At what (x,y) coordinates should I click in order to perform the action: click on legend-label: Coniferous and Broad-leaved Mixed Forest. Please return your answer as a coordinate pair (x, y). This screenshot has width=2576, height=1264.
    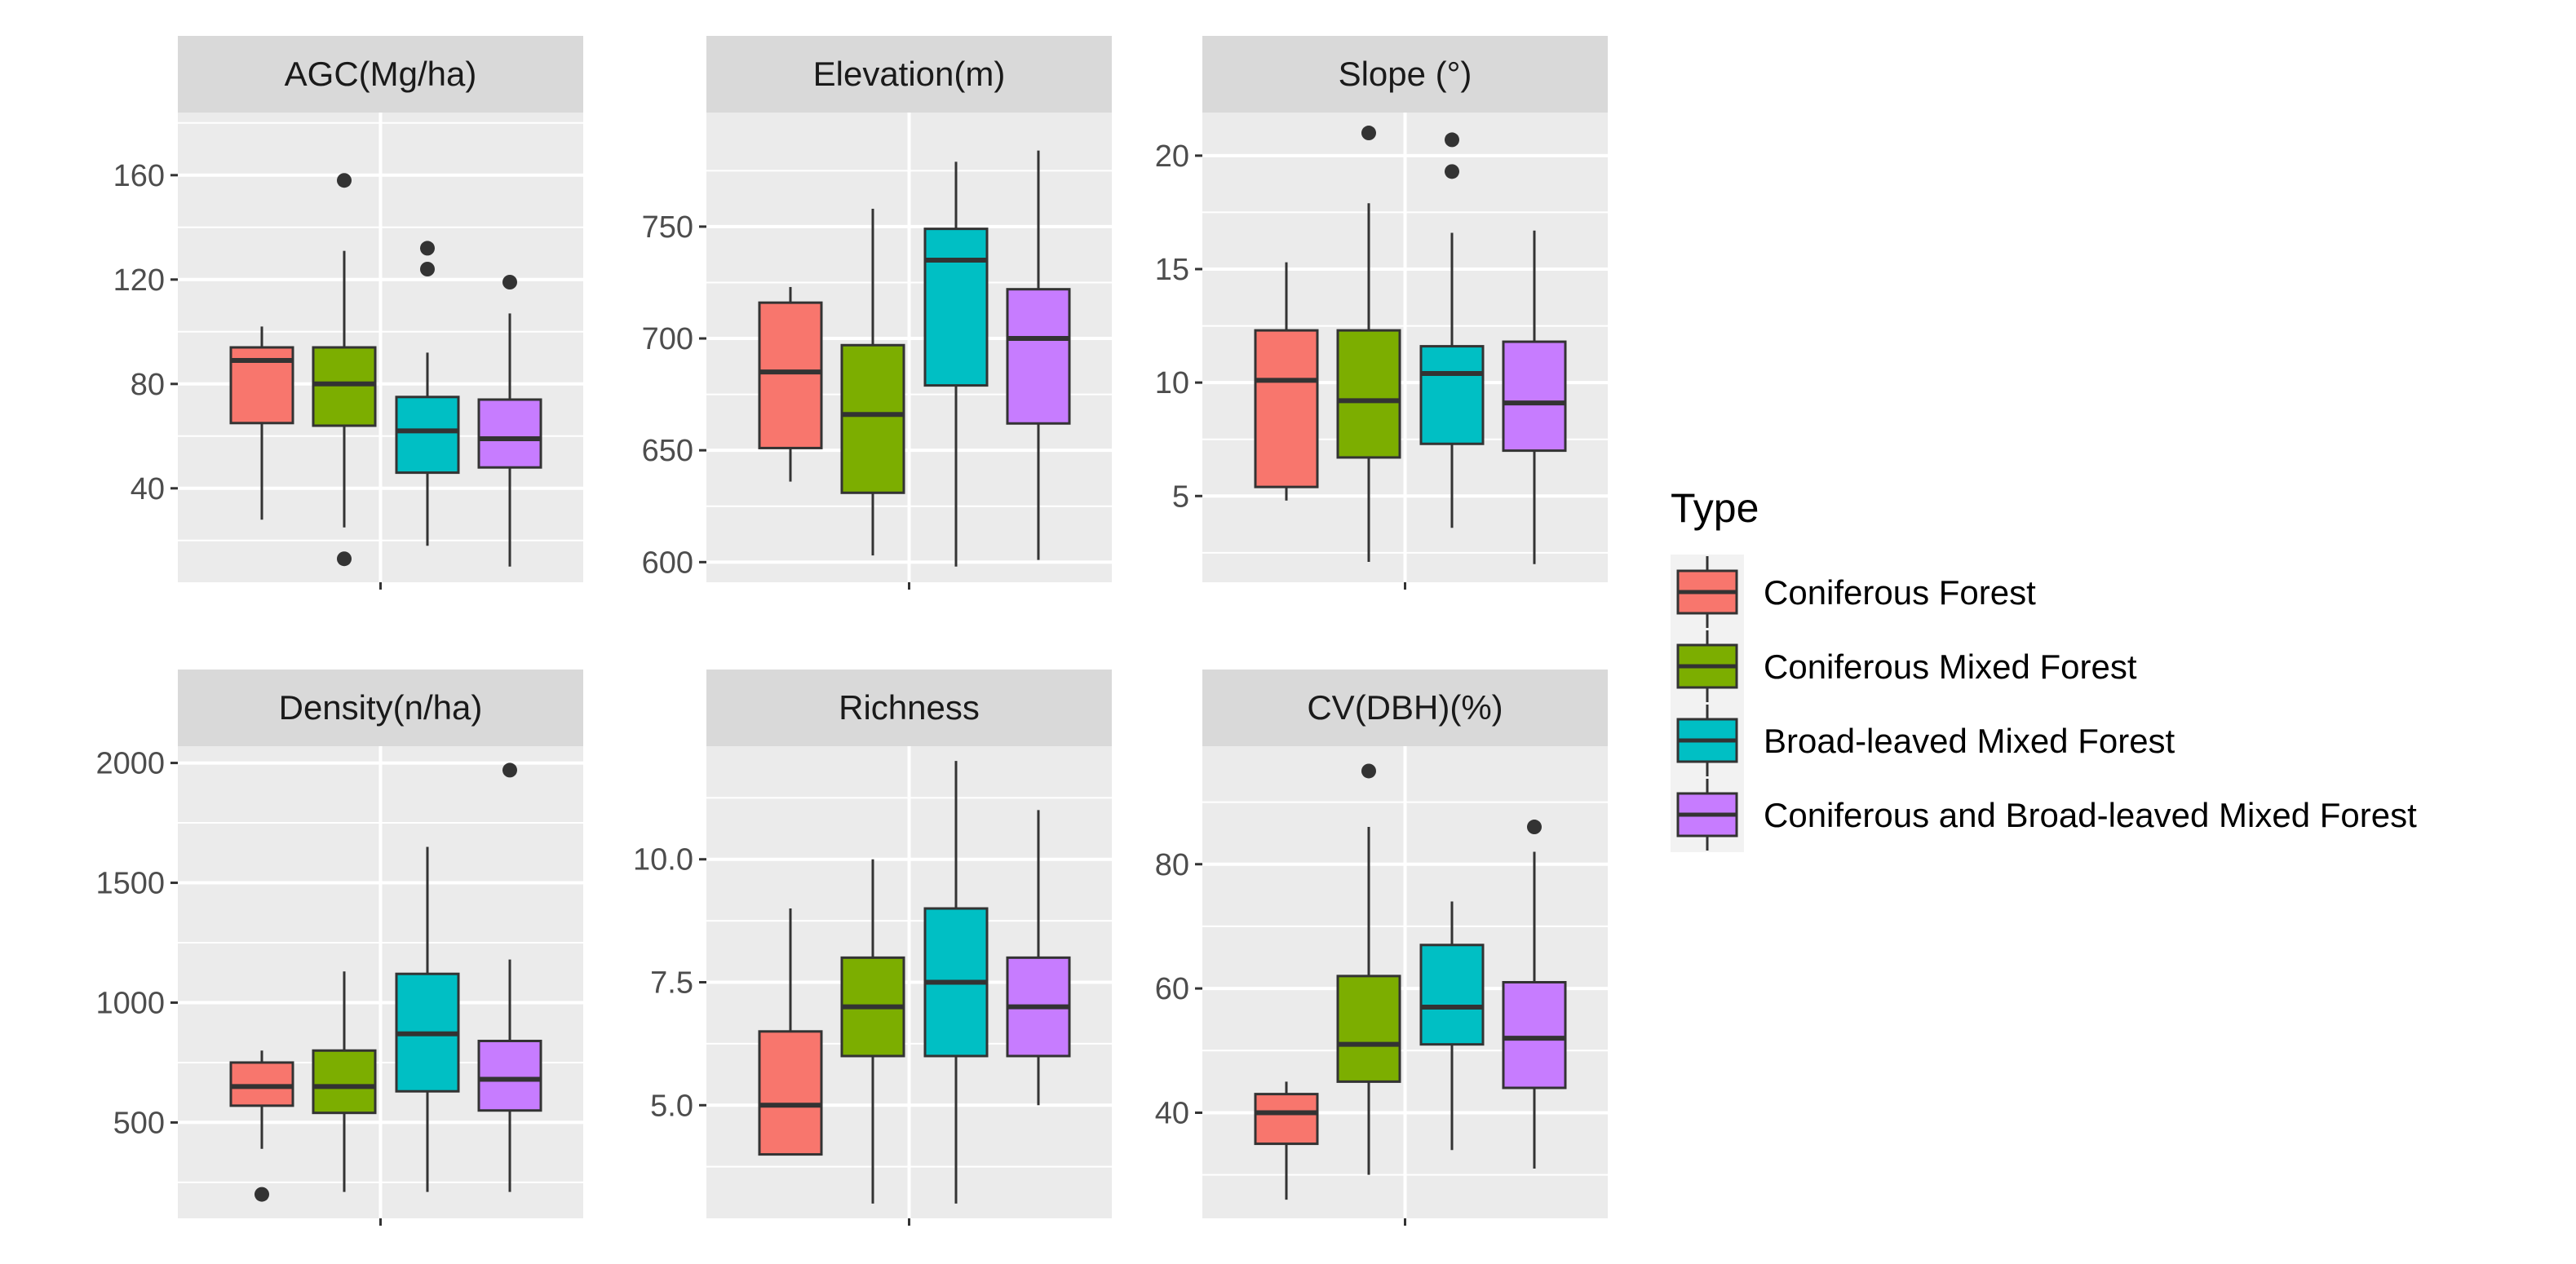
    Looking at the image, I should click on (2090, 815).